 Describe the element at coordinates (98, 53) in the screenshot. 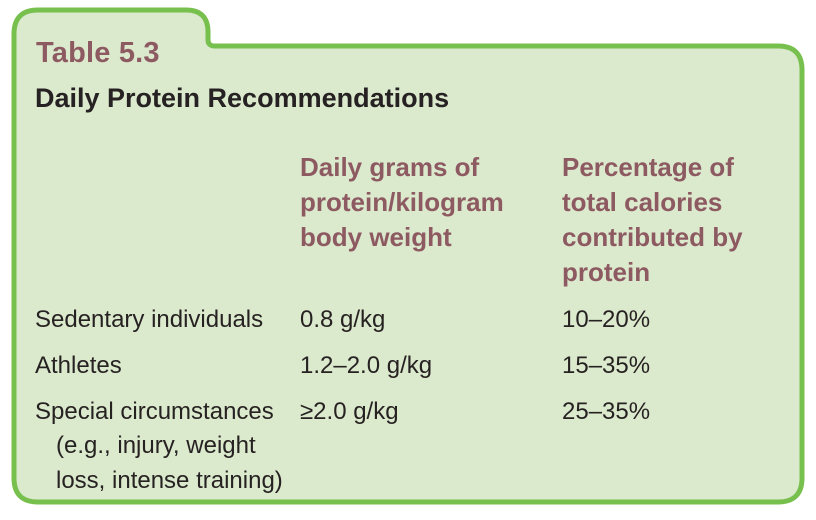

I see `table-number-label: Table 5.3` at that location.